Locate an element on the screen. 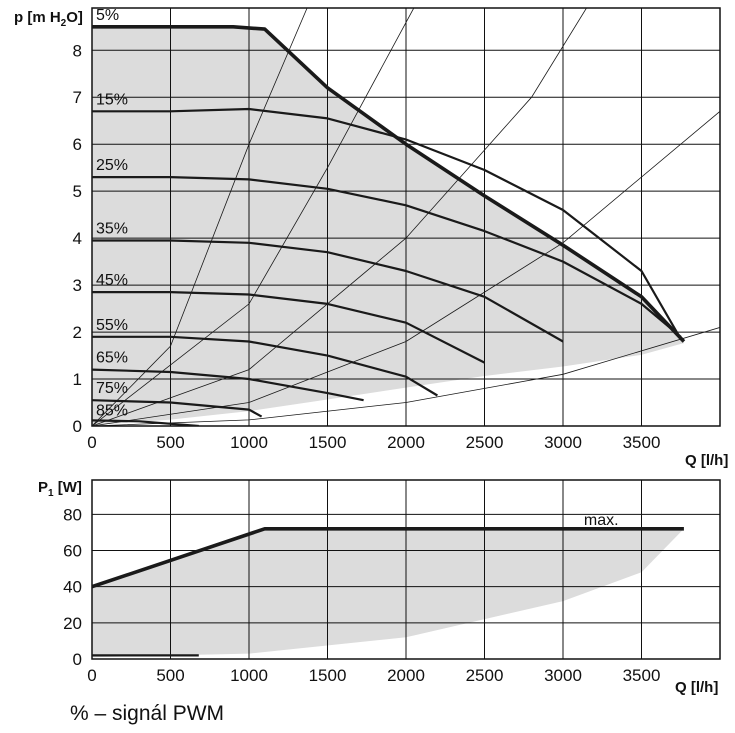 The image size is (735, 733). y-tick-label: 7 is located at coordinates (77, 97).